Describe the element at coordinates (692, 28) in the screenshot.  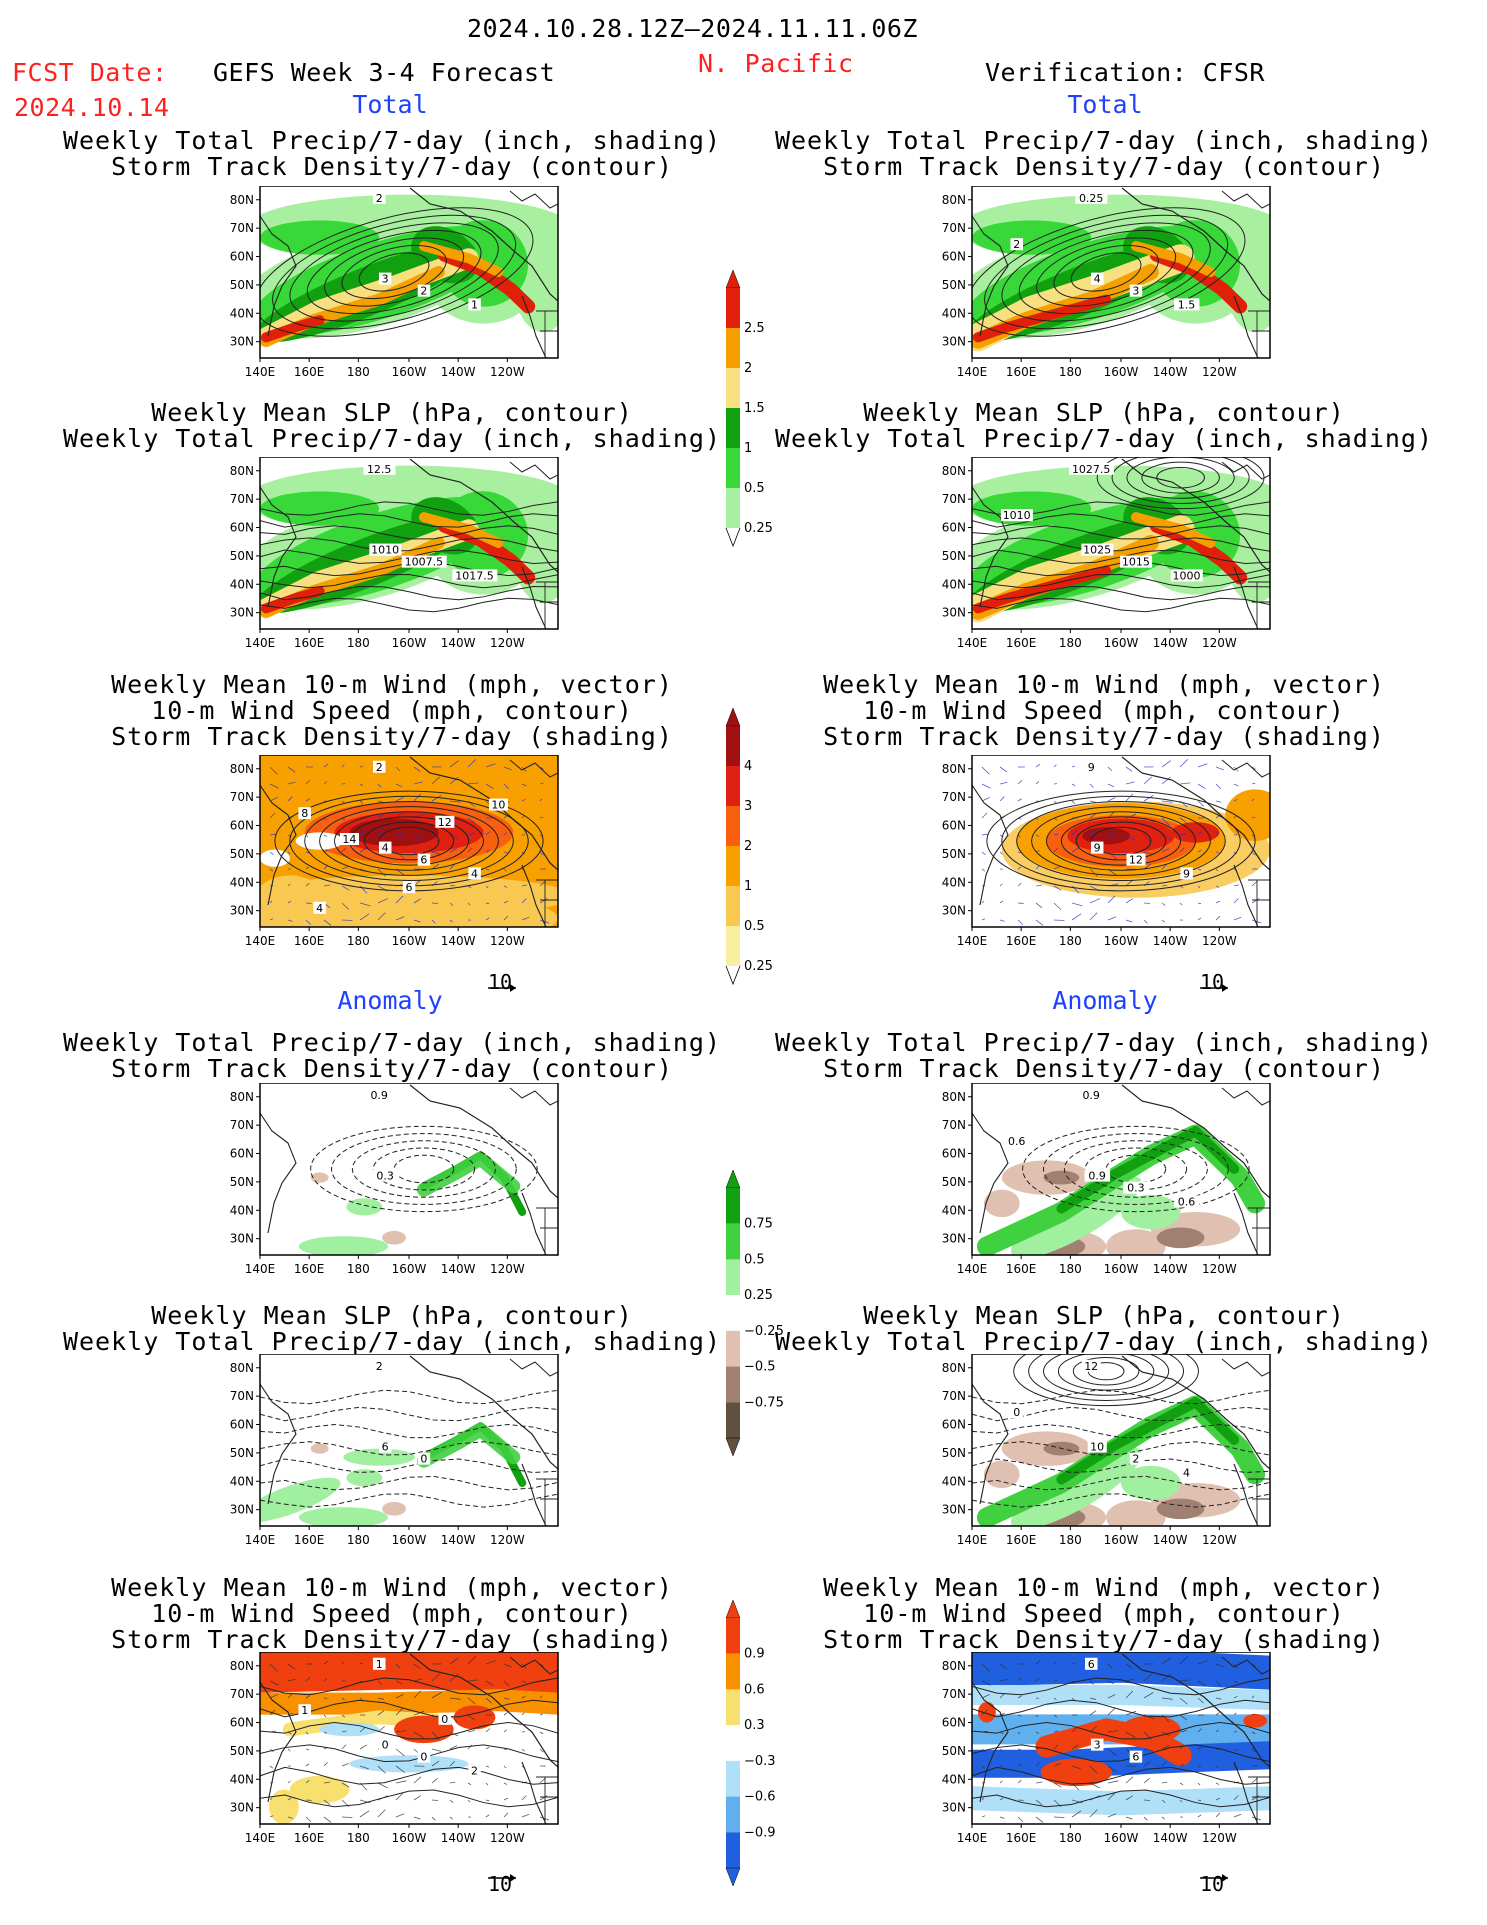
I see `period-title: 2024.10.28.12Z–2024.11.11.06Z` at that location.